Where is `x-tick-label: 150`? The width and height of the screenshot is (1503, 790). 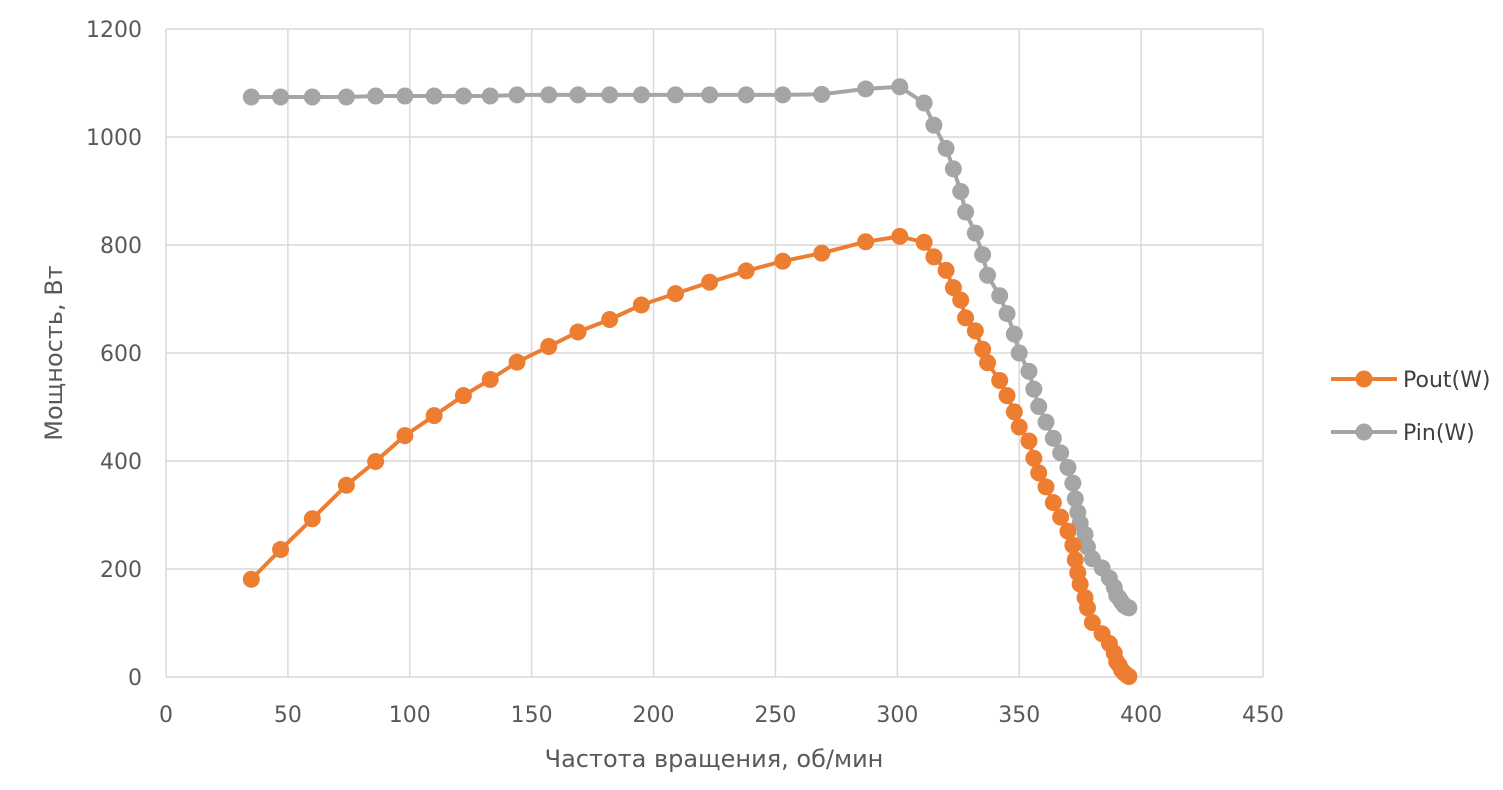
x-tick-label: 150 is located at coordinates (532, 715).